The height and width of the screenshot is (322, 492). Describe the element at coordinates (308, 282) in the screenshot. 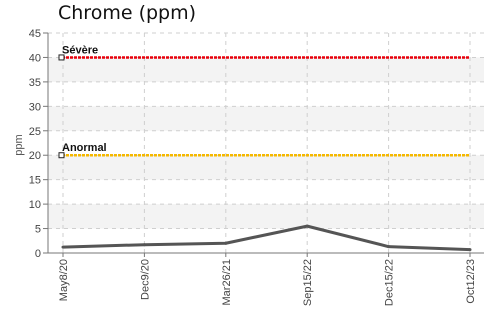

I see `x-tick-label: Sep15/22` at that location.